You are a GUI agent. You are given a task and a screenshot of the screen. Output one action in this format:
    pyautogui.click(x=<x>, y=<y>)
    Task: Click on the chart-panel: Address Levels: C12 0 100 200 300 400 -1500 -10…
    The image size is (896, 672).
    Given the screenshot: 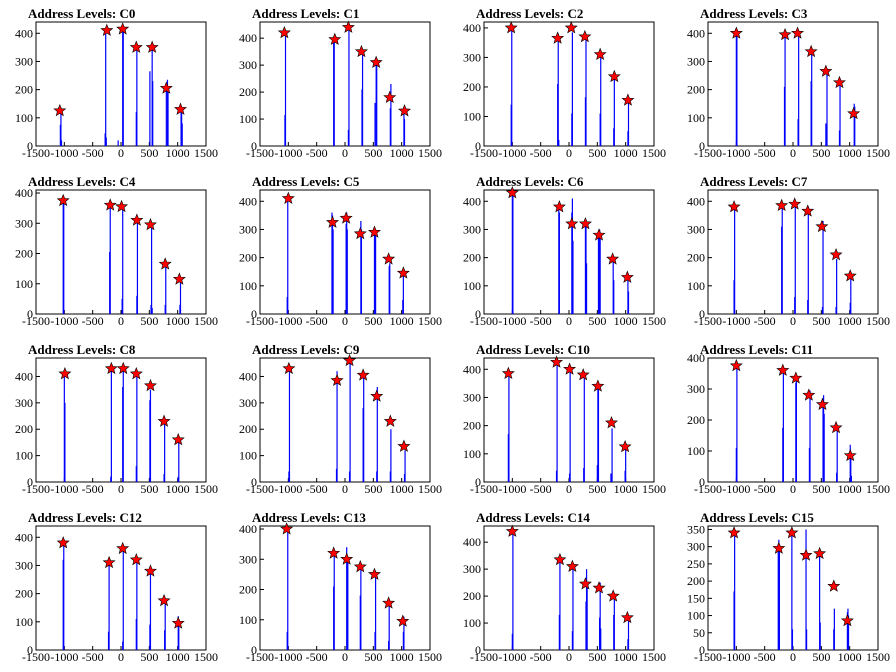 What is the action you would take?
    pyautogui.click(x=112, y=588)
    